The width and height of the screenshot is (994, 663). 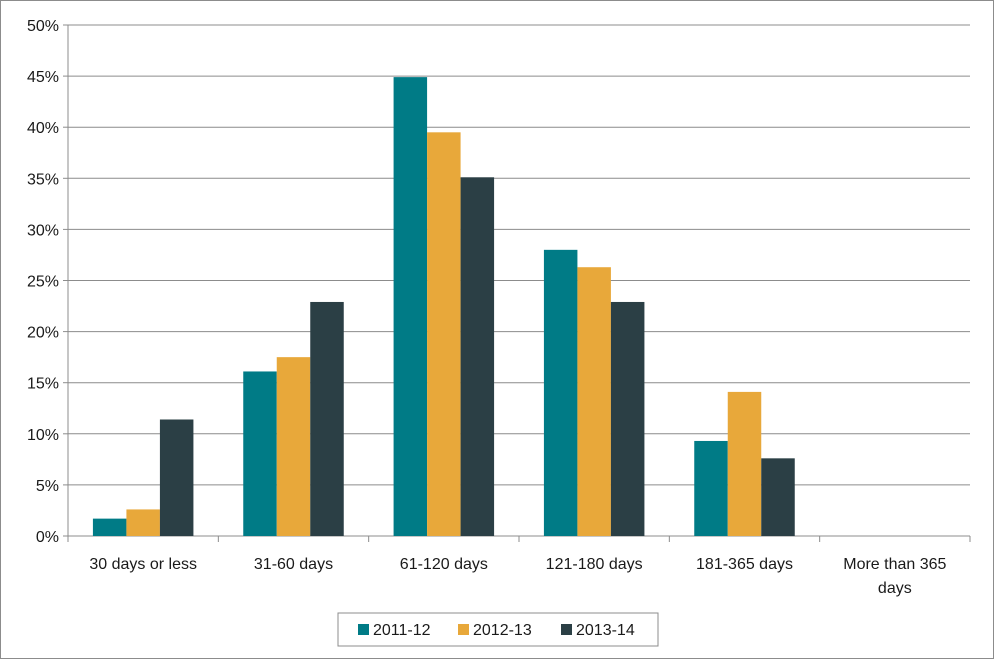 What do you see at coordinates (43, 230) in the screenshot?
I see `y-tick-label: 30%` at bounding box center [43, 230].